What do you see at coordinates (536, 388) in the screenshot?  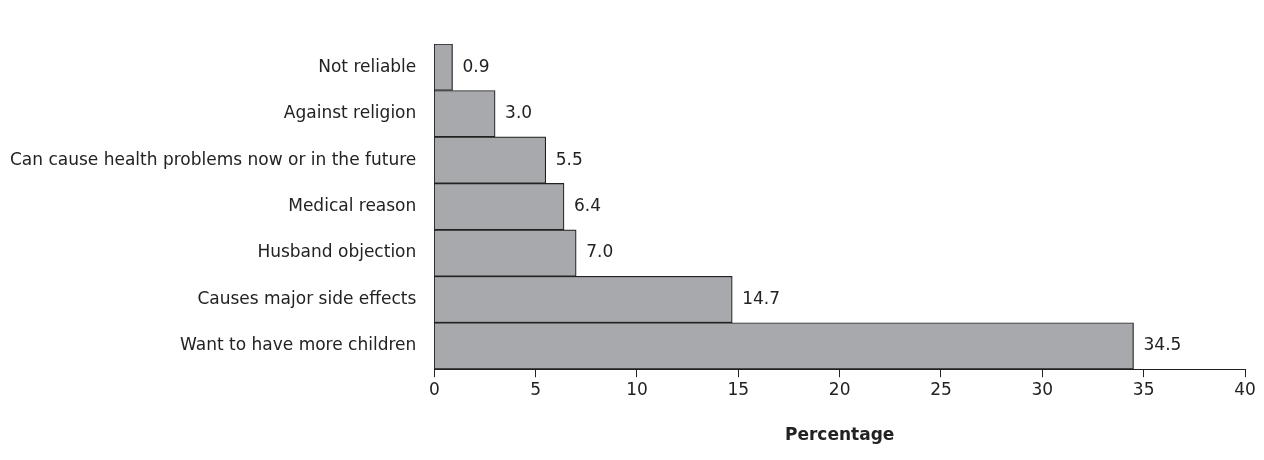 I see `x-tick-label: 5` at bounding box center [536, 388].